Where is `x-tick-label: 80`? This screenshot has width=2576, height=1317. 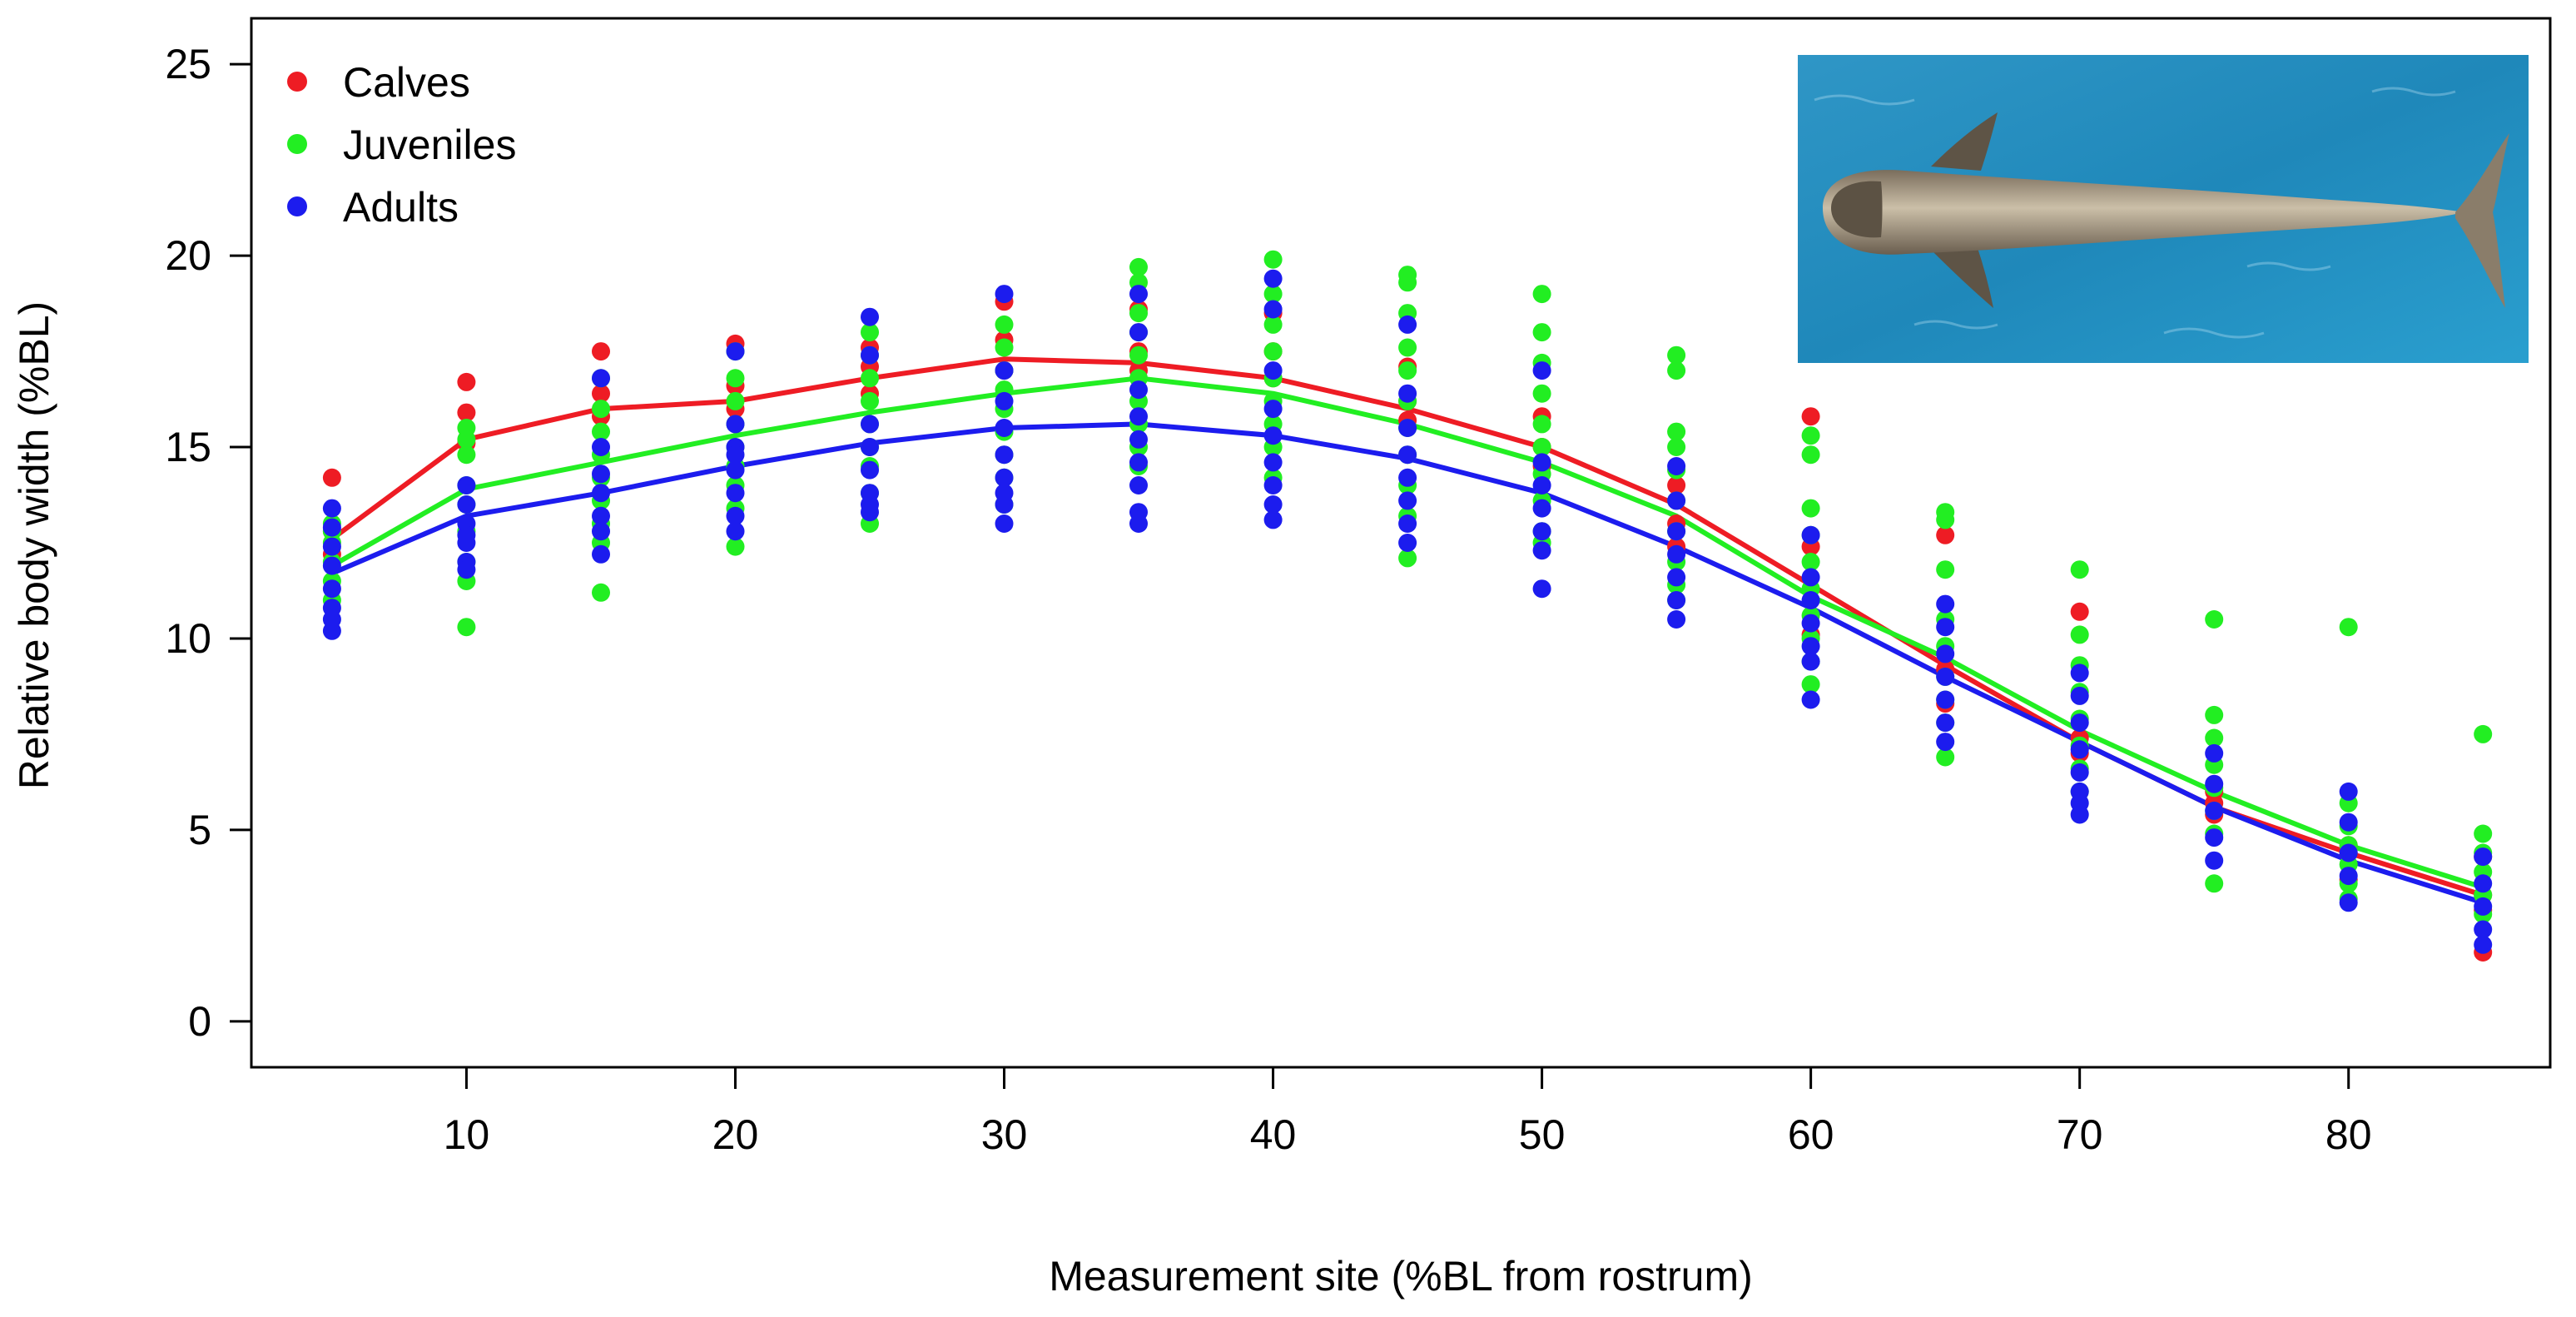 x-tick-label: 80 is located at coordinates (2348, 1135).